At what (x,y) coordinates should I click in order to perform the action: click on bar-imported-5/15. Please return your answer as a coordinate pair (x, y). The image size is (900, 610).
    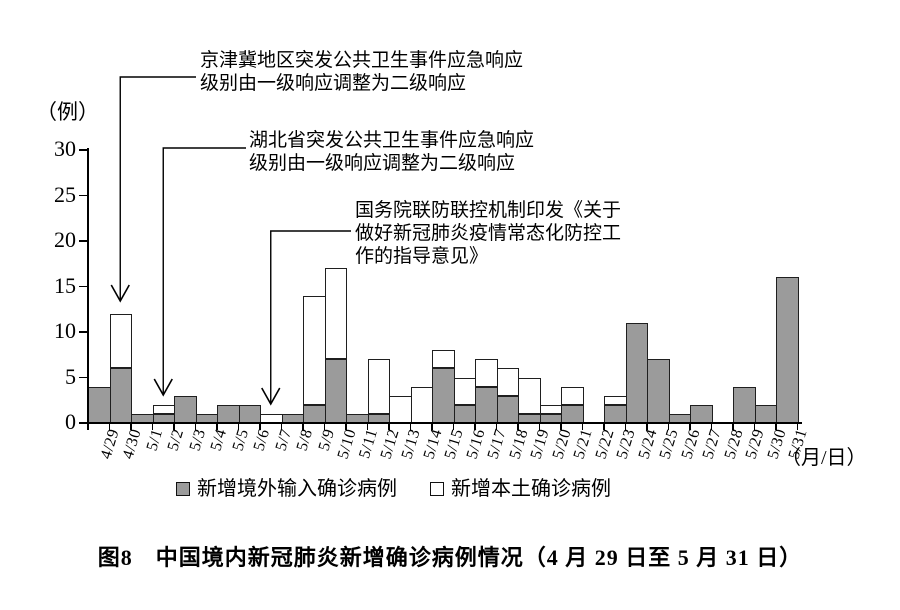
    Looking at the image, I should click on (443, 395).